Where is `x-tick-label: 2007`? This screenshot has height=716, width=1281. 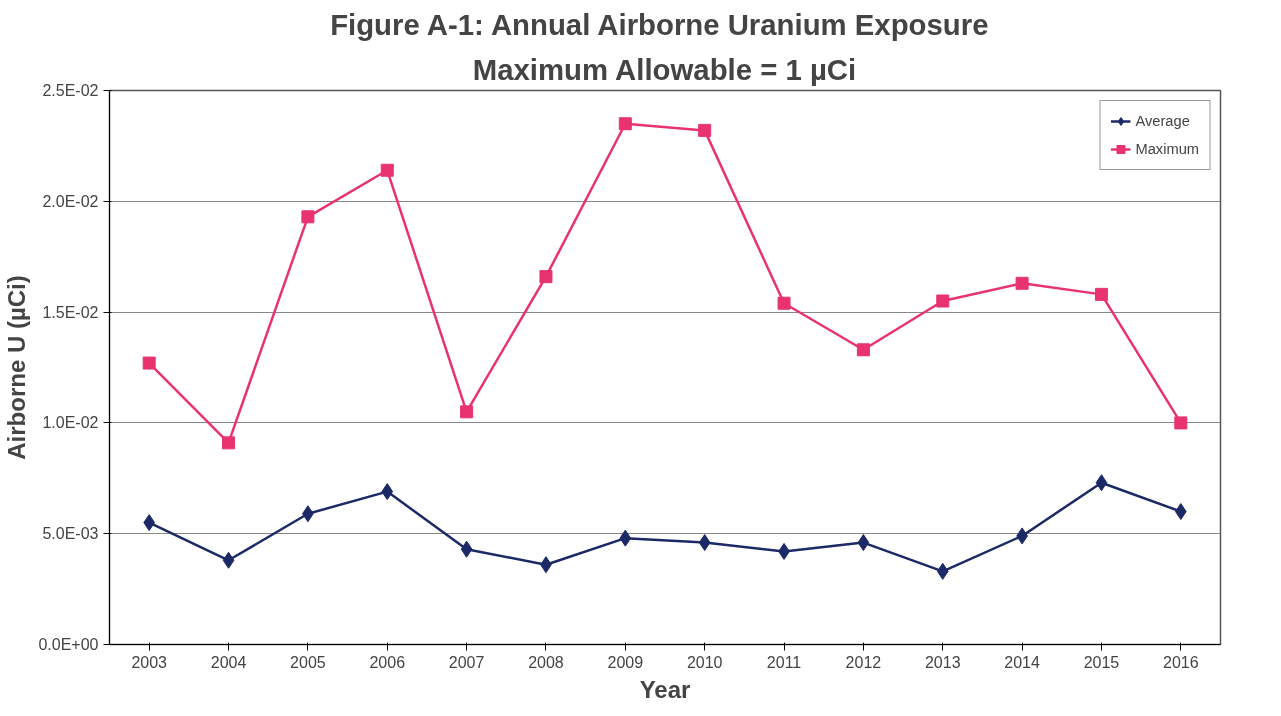 x-tick-label: 2007 is located at coordinates (466, 662).